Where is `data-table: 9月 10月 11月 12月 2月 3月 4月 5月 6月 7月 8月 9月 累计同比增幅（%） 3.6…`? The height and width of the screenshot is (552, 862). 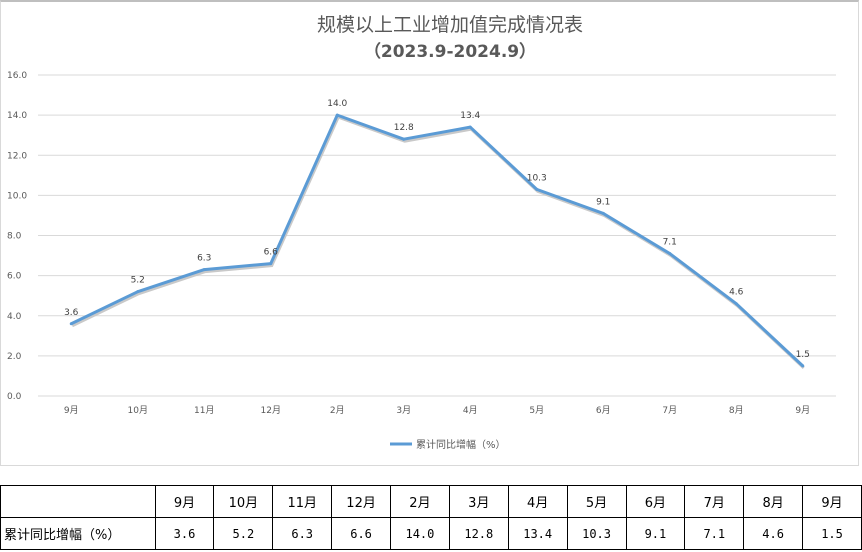
data-table: 9月 10月 11月 12月 2月 3月 4月 5月 6月 7月 8月 9月 累计同比增幅（%） 3.6… is located at coordinates (431, 517).